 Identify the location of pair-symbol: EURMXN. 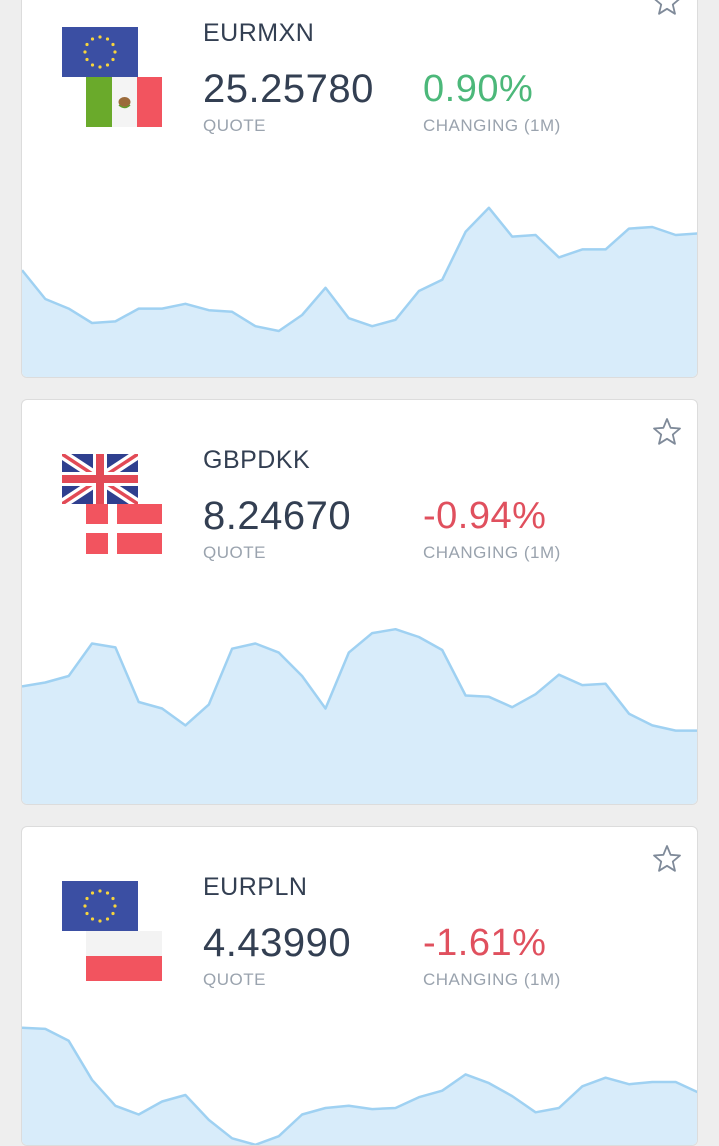
(259, 33).